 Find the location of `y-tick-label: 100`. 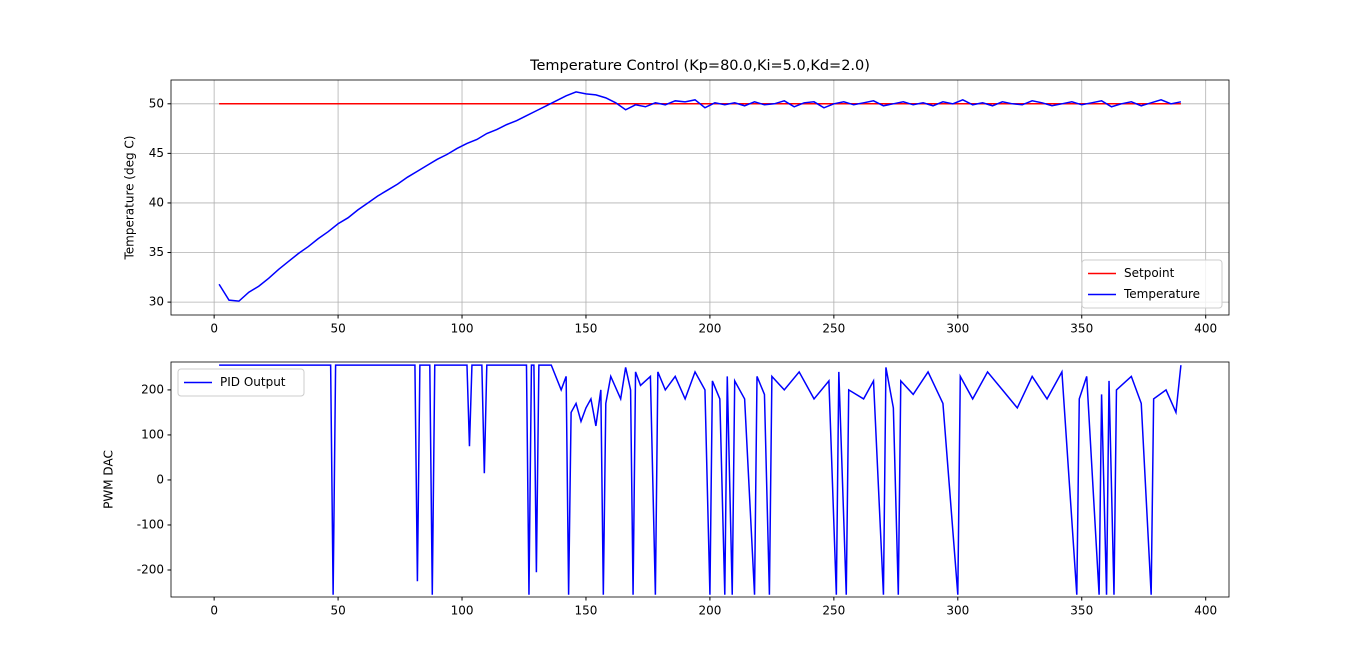

y-tick-label: 100 is located at coordinates (152, 434).